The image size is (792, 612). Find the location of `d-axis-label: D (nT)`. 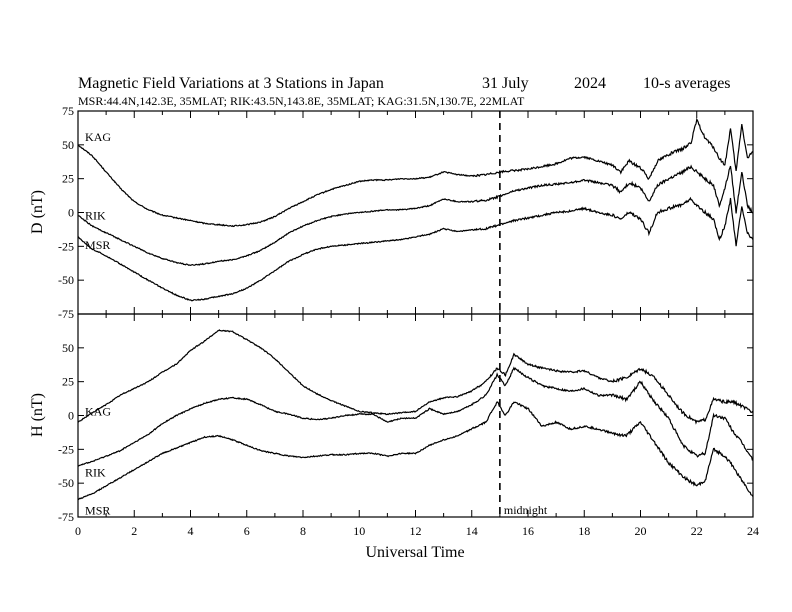

d-axis-label: D (nT) is located at coordinates (37, 212).